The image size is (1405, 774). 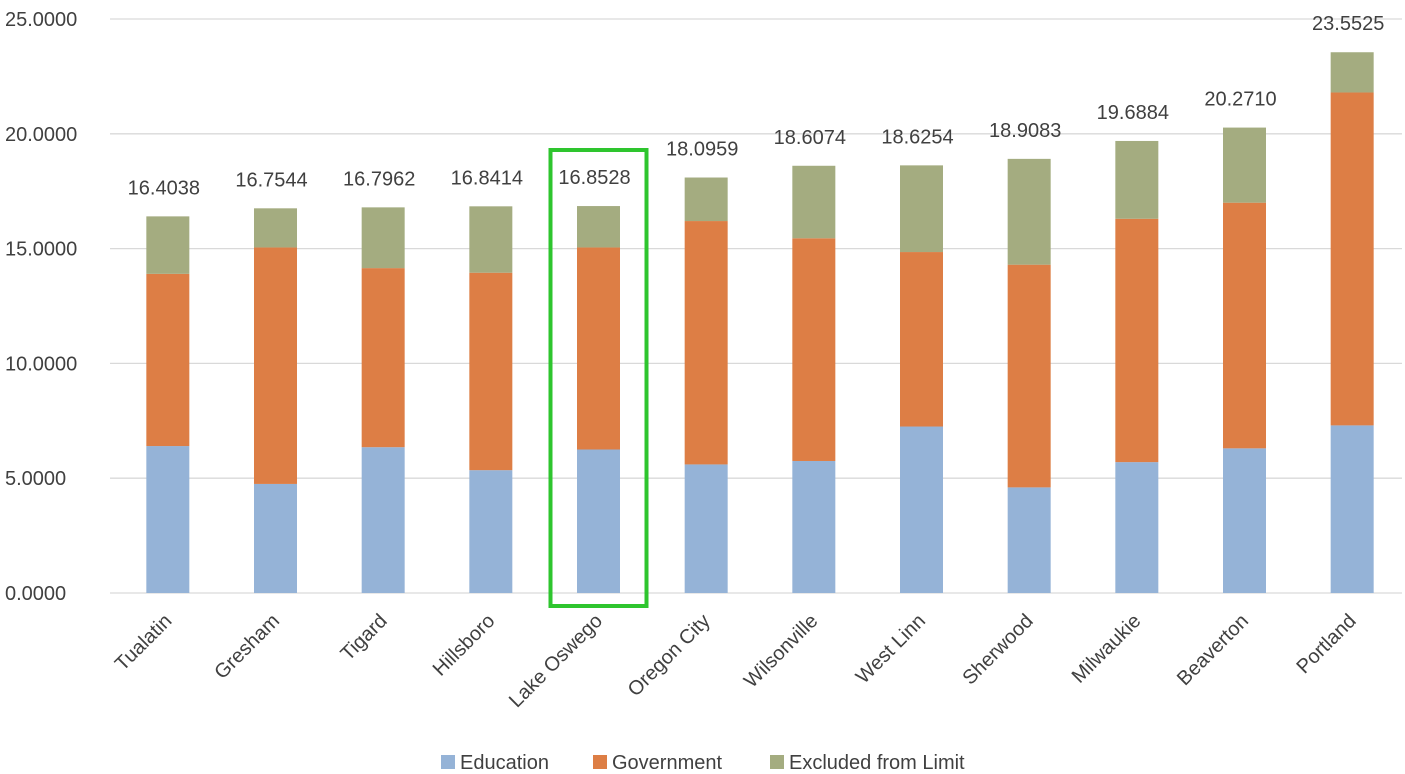 What do you see at coordinates (706, 199) in the screenshot?
I see `bar-excluded-from-limit-oregon-city` at bounding box center [706, 199].